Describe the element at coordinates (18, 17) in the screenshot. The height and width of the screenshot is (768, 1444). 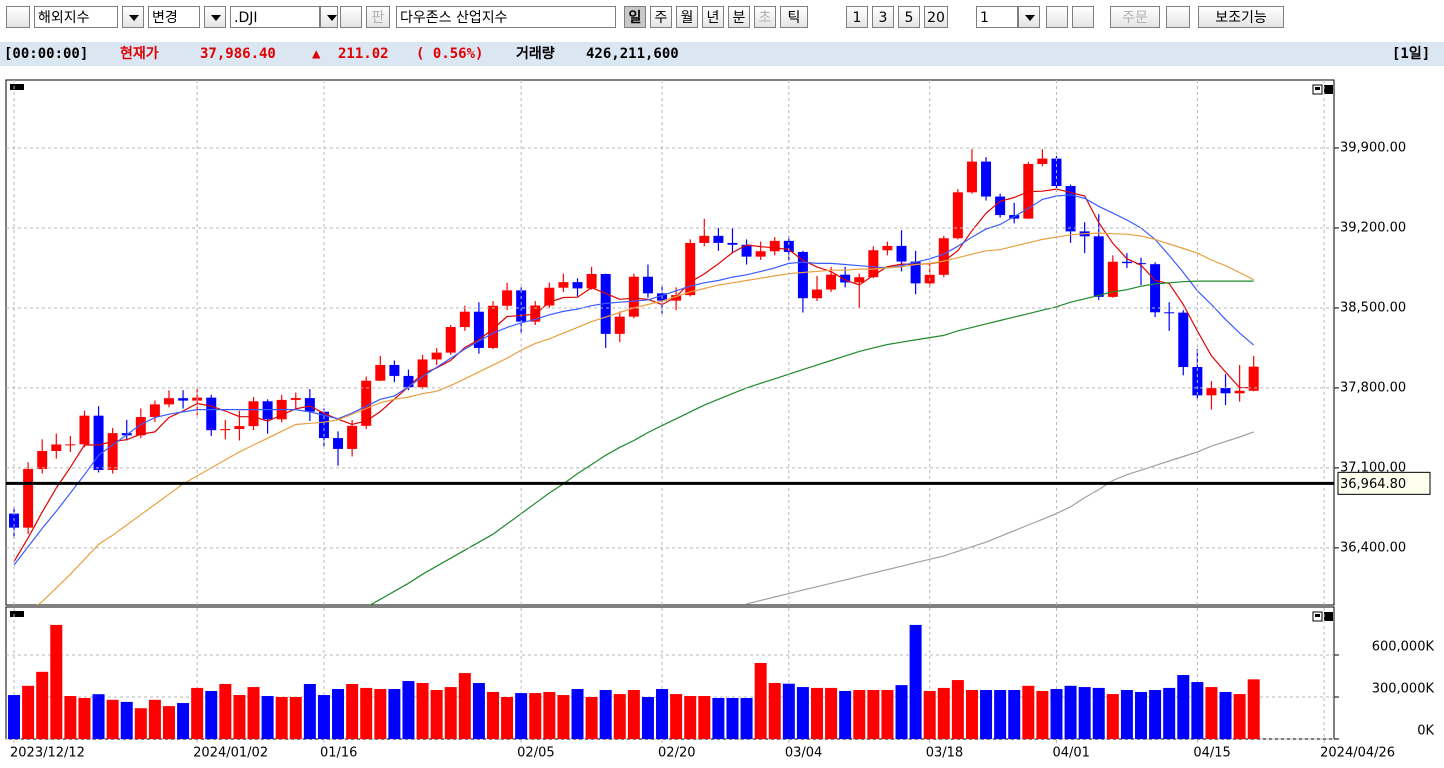
I see `nav-button` at that location.